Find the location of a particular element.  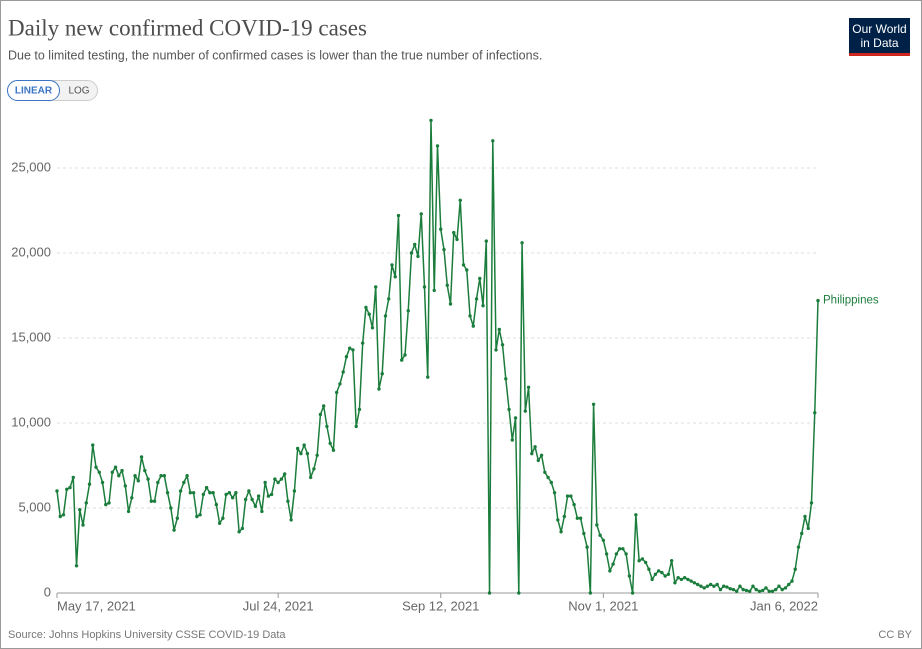

logo-bar is located at coordinates (879, 54).